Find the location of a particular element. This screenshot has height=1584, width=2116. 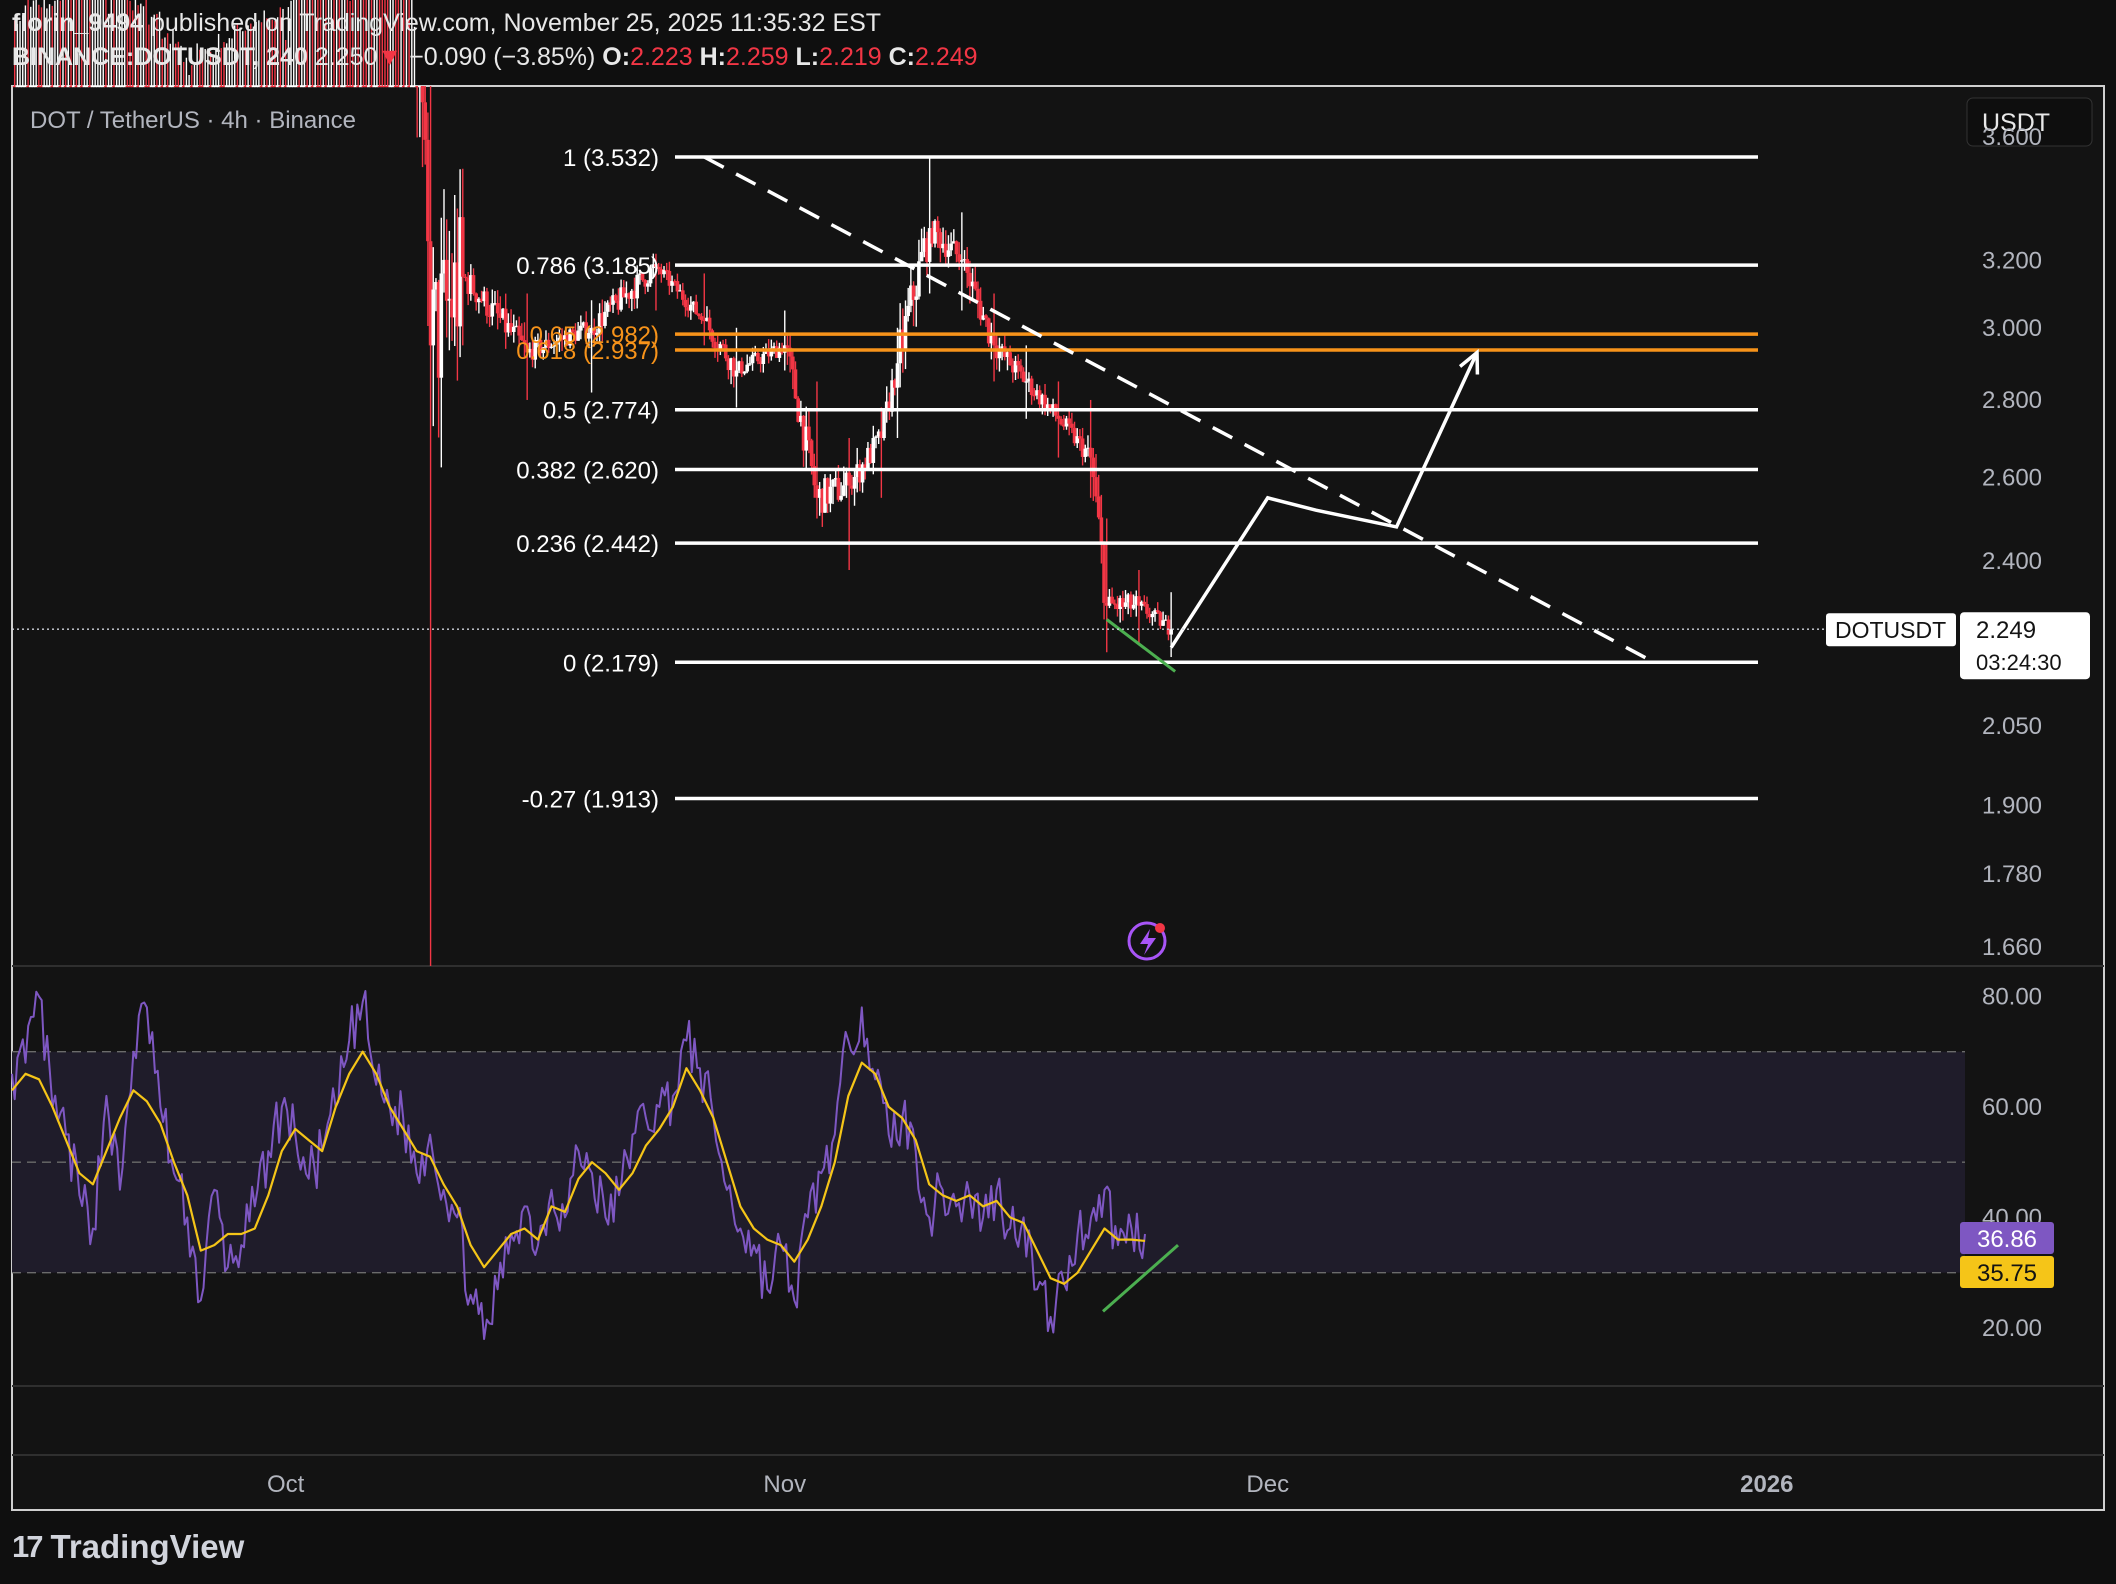

tradingview-logo: 17 TradingView is located at coordinates (128, 1547).